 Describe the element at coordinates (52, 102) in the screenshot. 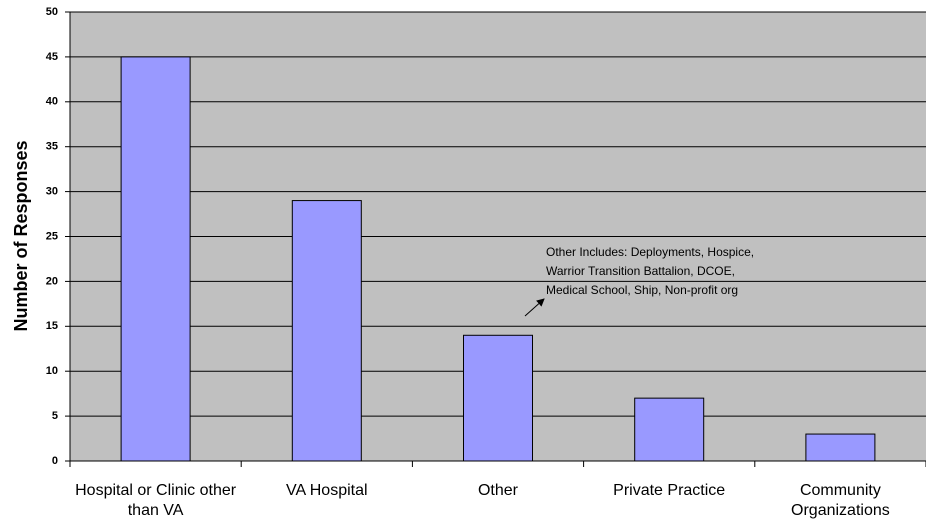

I see `y-tick-label: 40` at that location.